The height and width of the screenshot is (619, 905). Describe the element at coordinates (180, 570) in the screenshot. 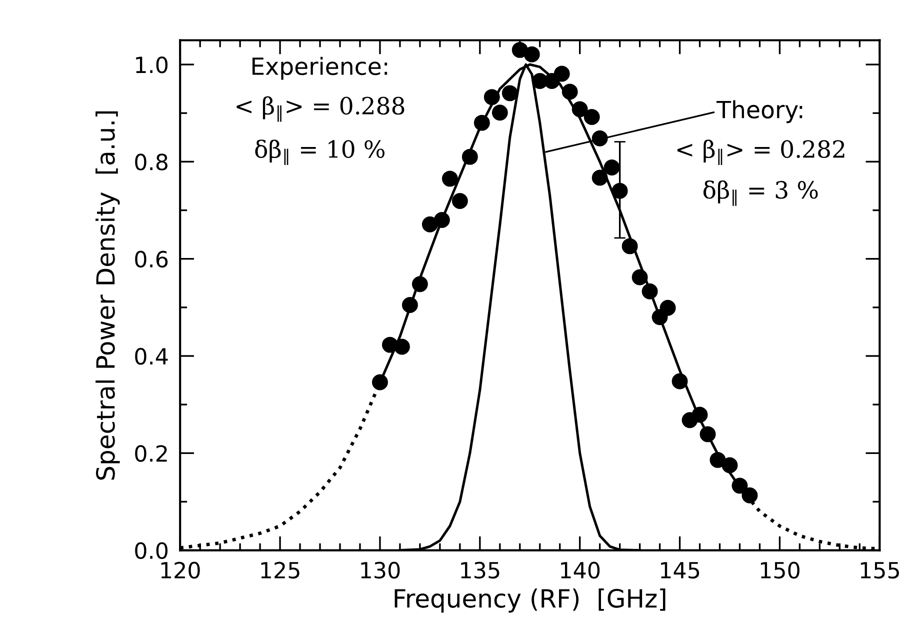

I see `x-tick-label: 120` at that location.